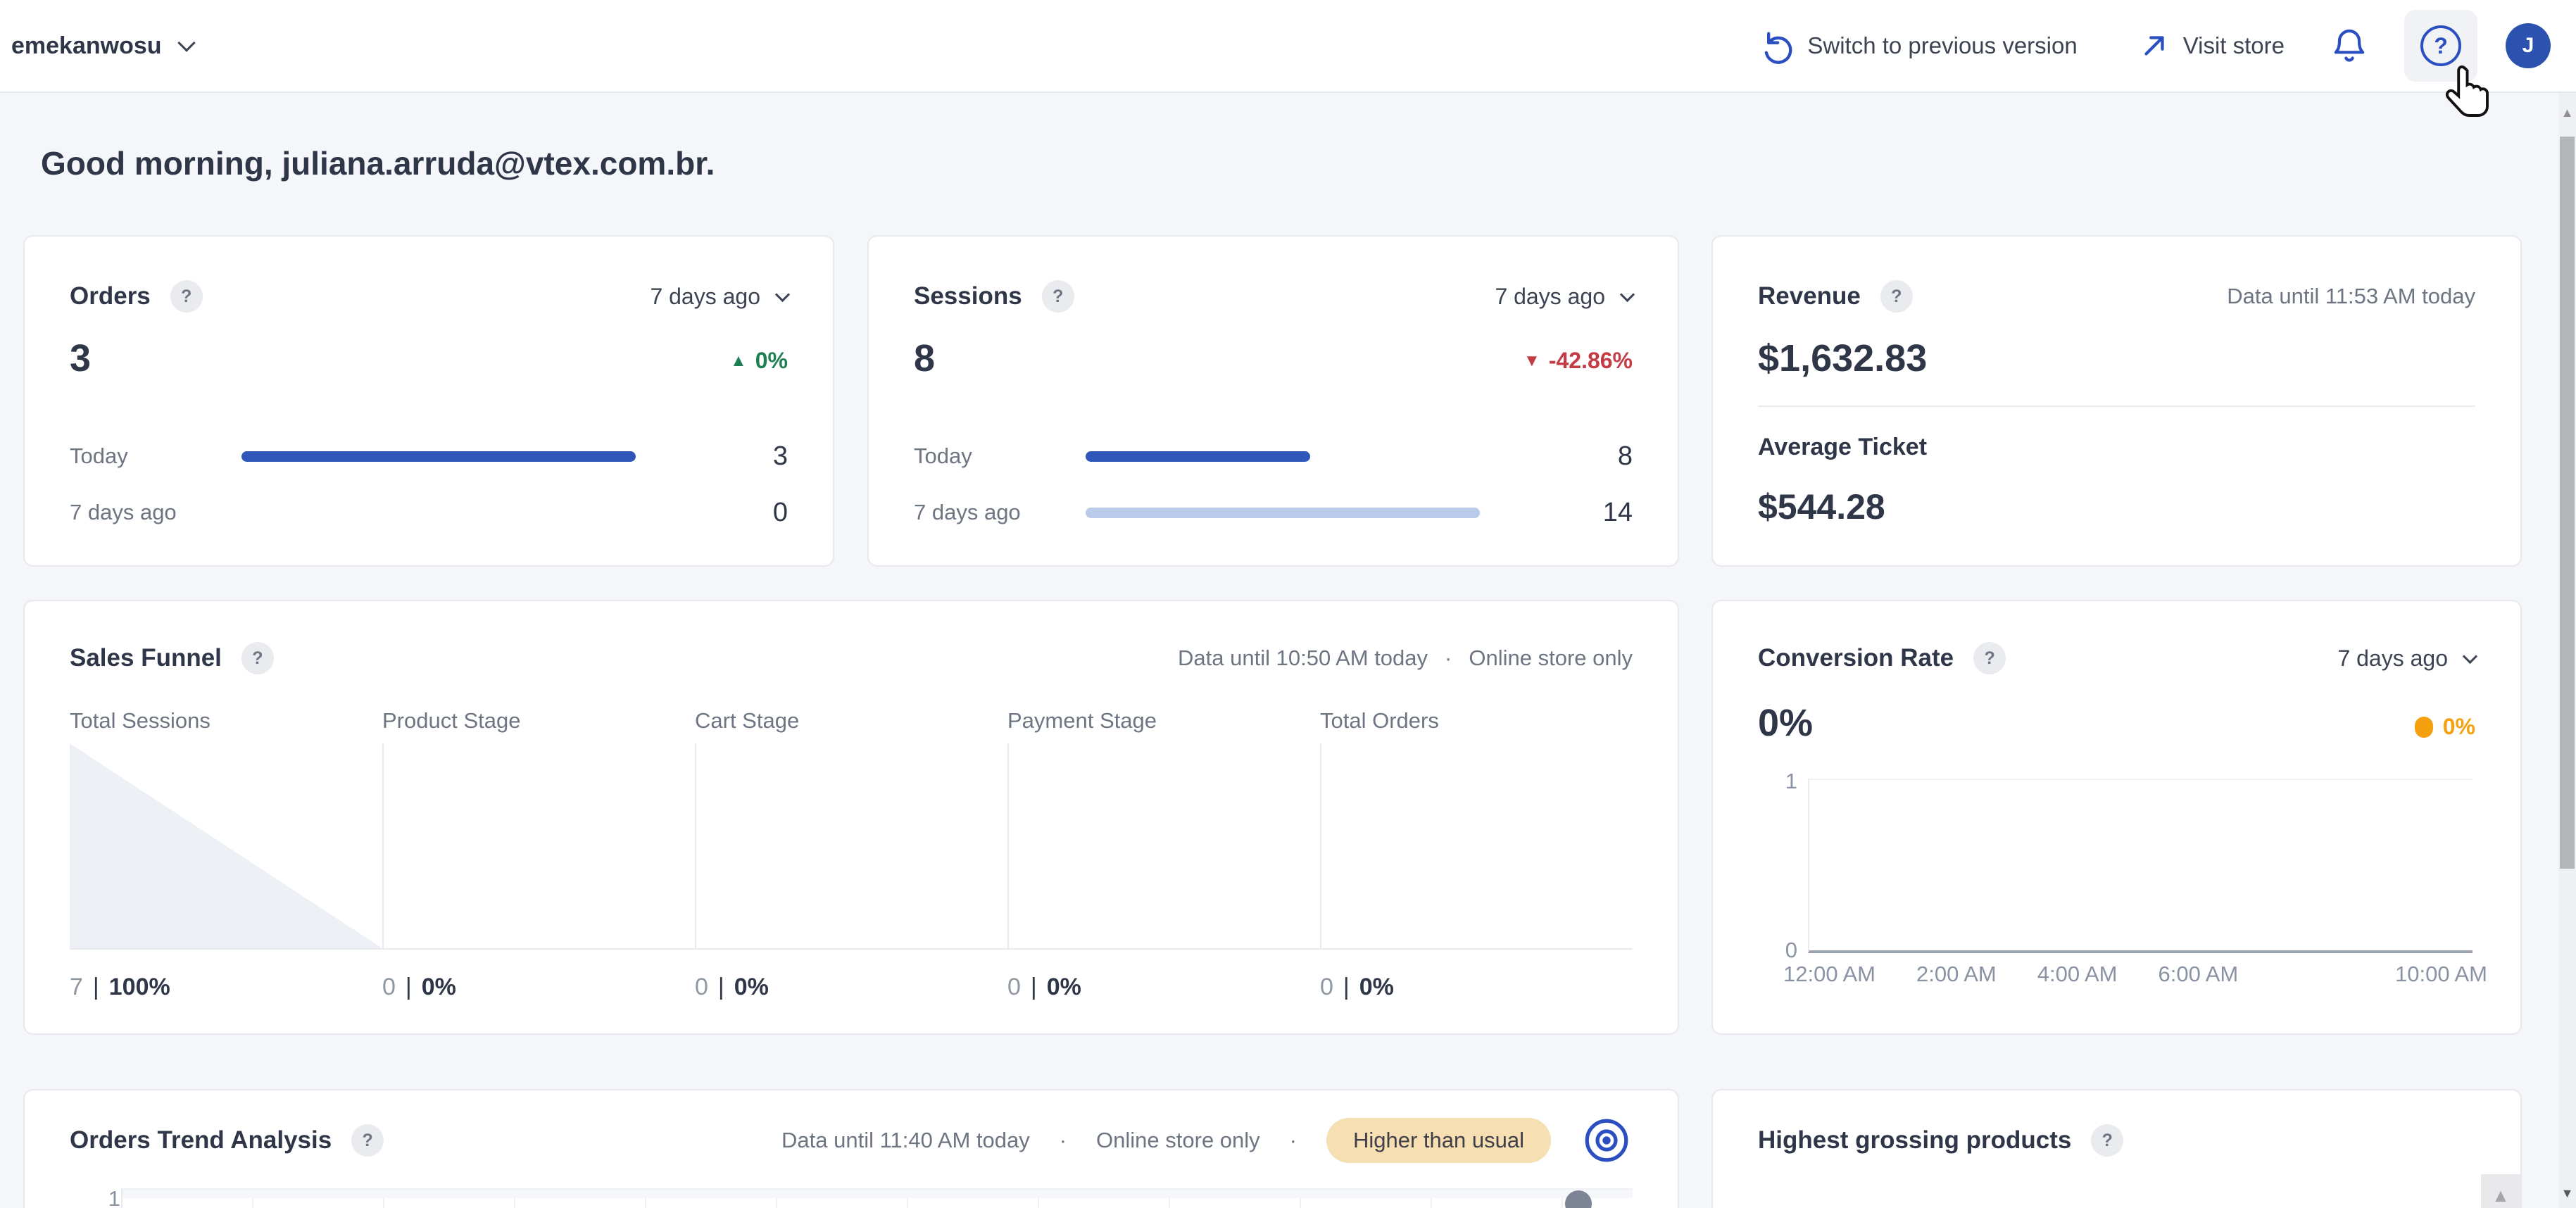  I want to click on funnel-scope: Online store only, so click(1551, 658).